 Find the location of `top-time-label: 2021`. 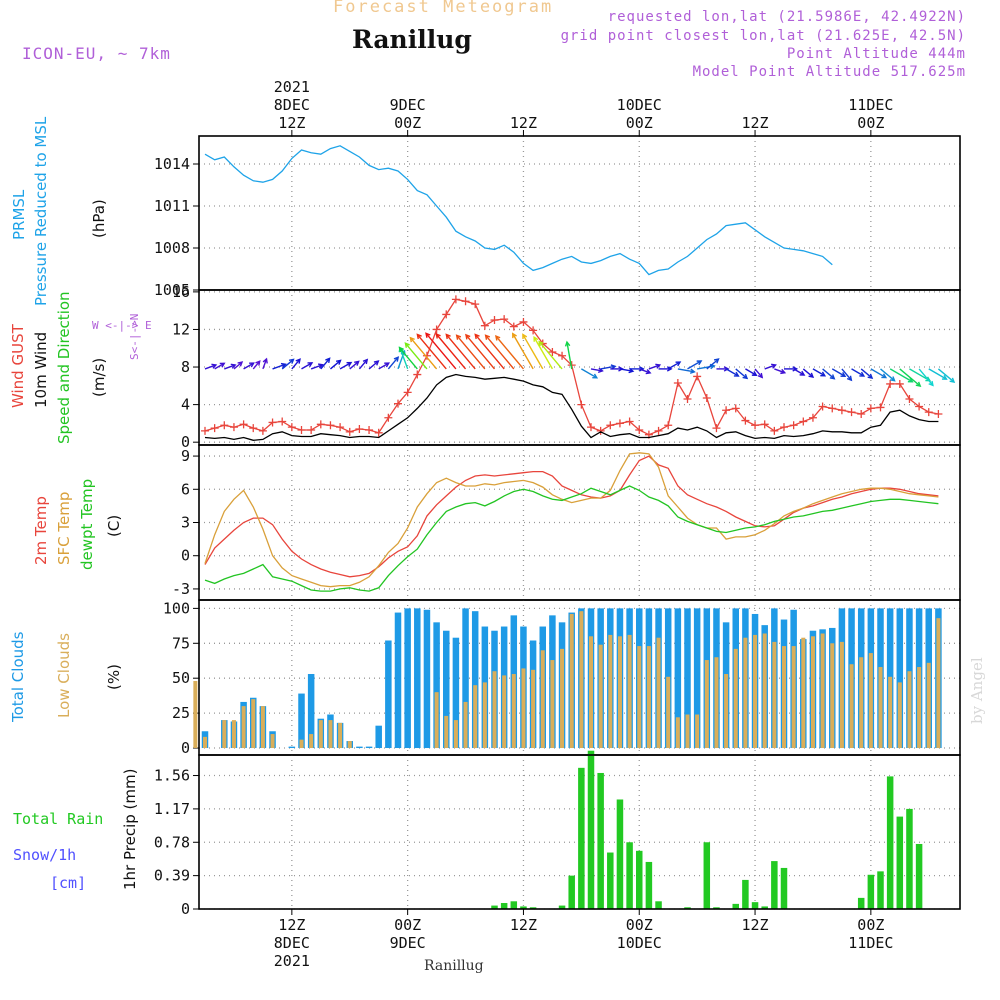

top-time-label: 2021 is located at coordinates (292, 87).